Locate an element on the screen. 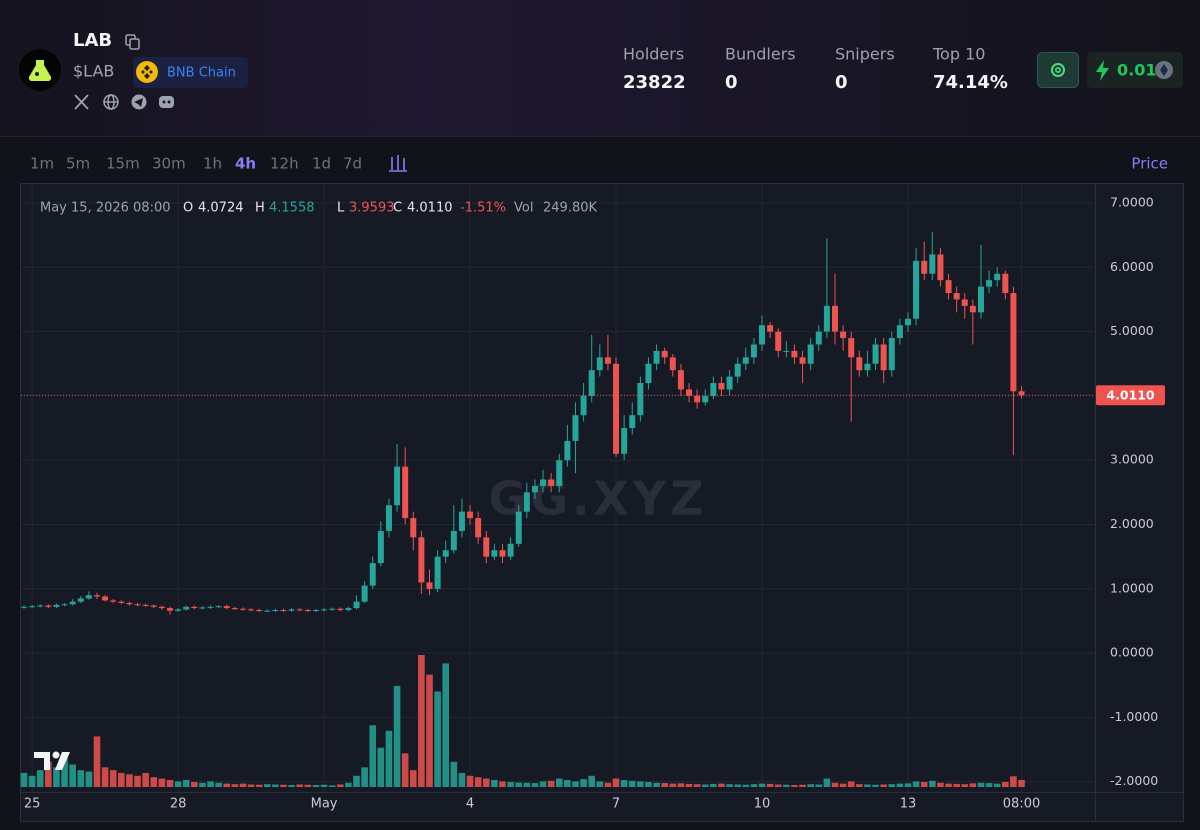 The width and height of the screenshot is (1200, 830). x-tick-label: 7 is located at coordinates (616, 804).